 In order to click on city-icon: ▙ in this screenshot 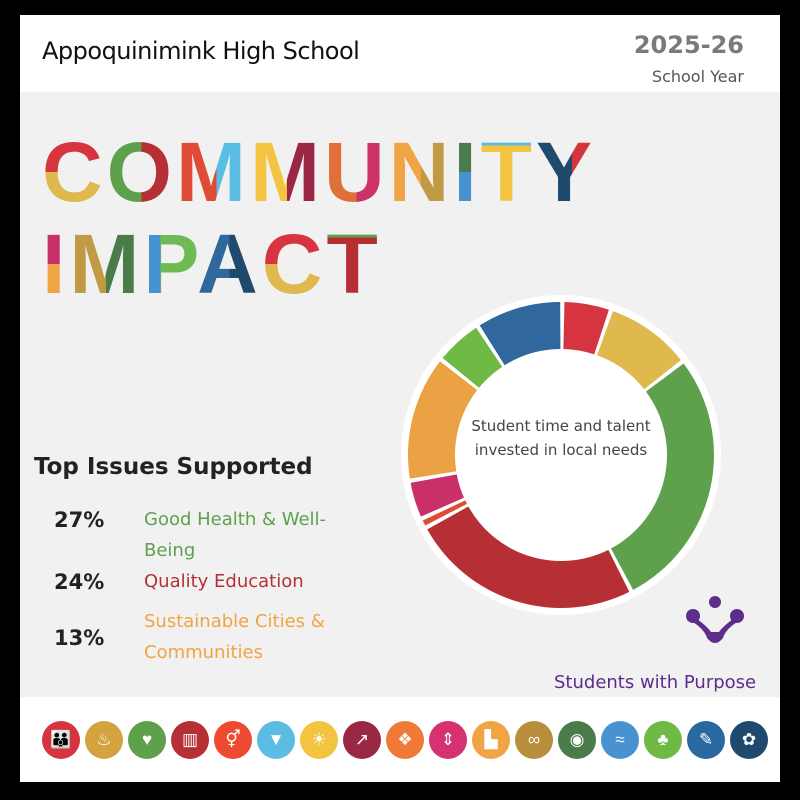, I will do `click(491, 740)`.